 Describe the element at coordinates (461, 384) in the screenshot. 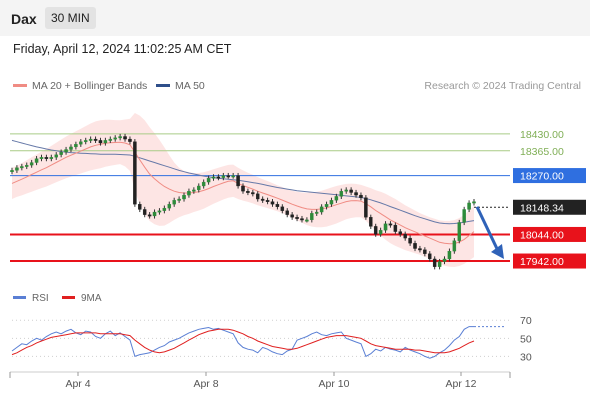

I see `x-tick-label-3: Apr 12` at that location.